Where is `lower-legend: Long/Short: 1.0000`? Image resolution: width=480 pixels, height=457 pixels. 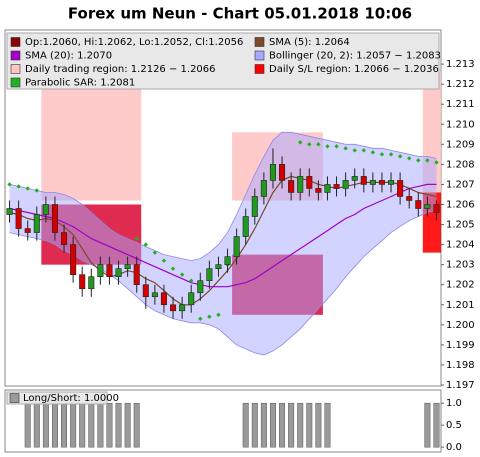
lower-legend: Long/Short: 1.0000 is located at coordinates (62, 398).